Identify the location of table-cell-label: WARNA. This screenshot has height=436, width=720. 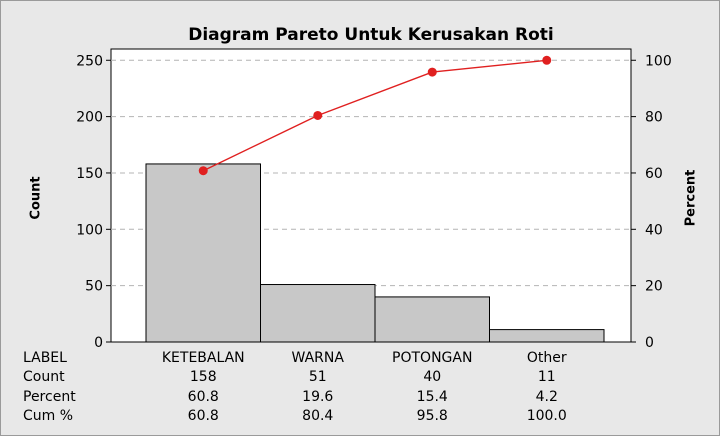
(317, 358).